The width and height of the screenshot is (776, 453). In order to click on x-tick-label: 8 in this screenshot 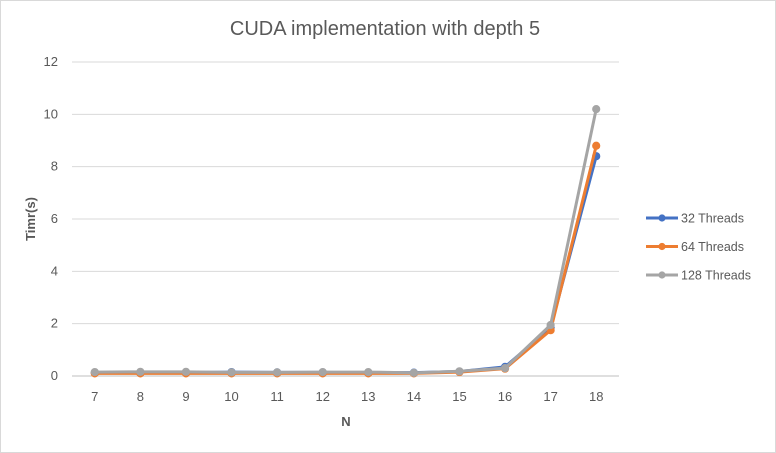, I will do `click(140, 396)`.